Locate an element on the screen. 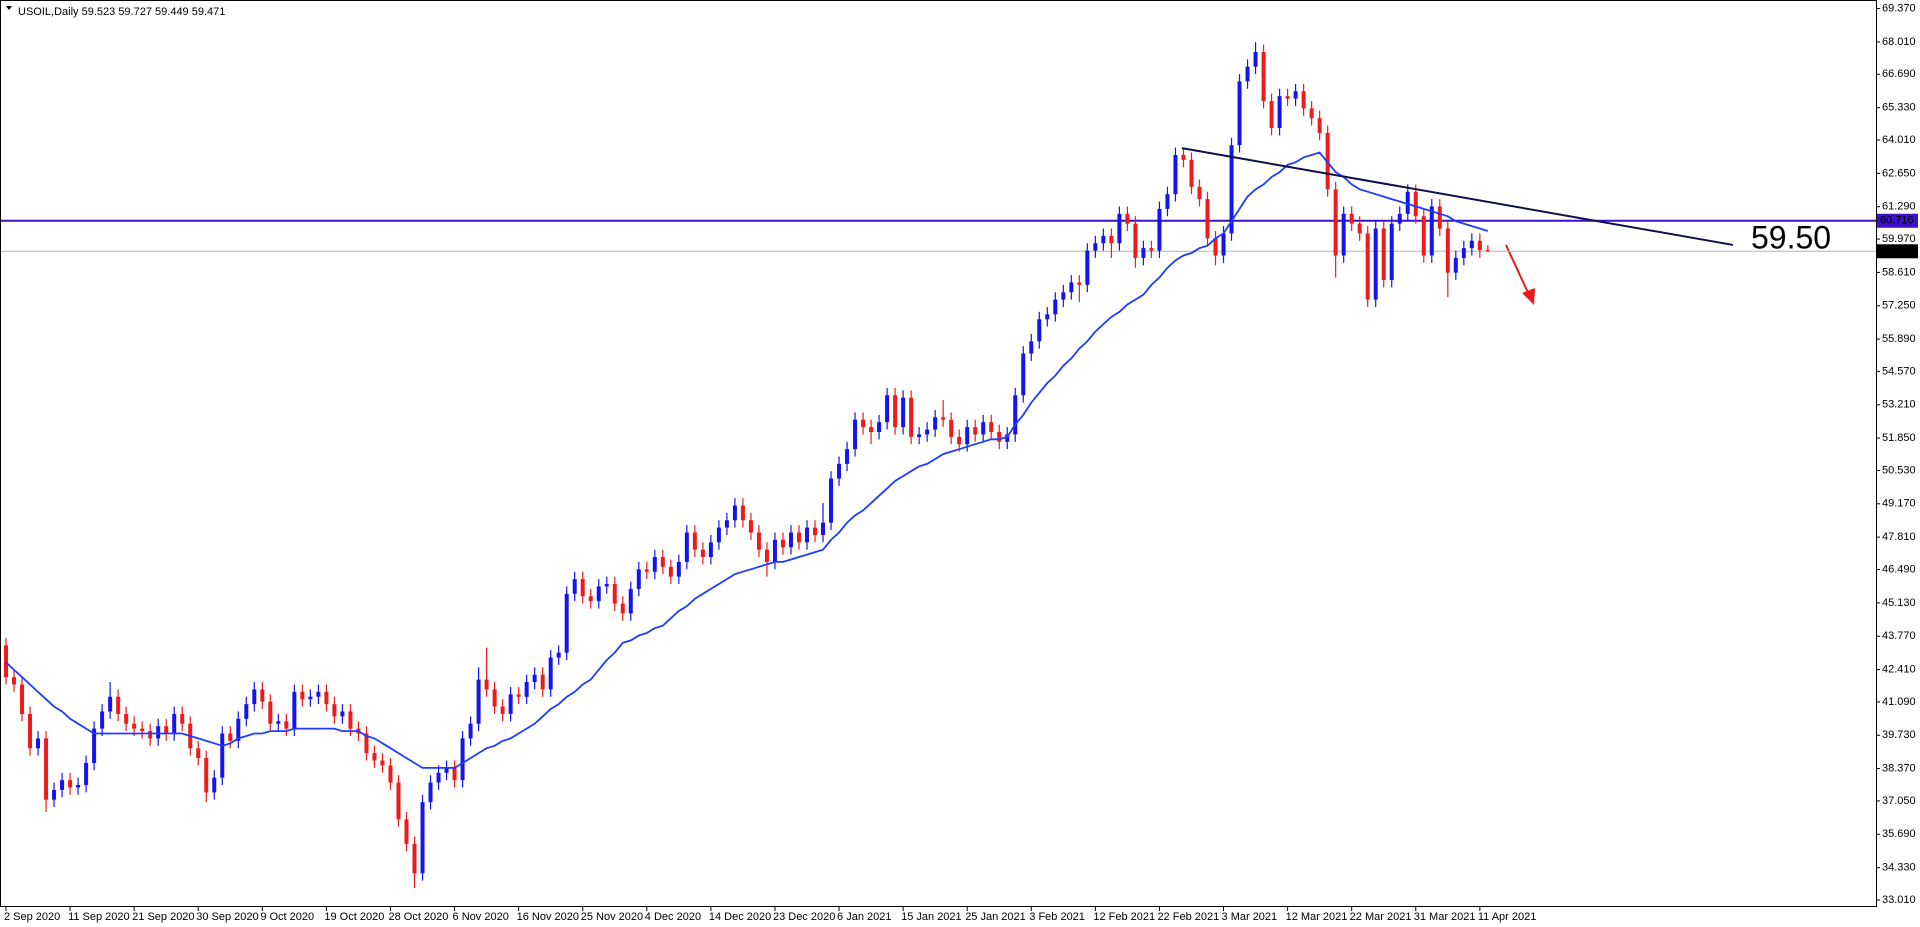  x-tick-label: 25 Nov 2020 is located at coordinates (612, 917).